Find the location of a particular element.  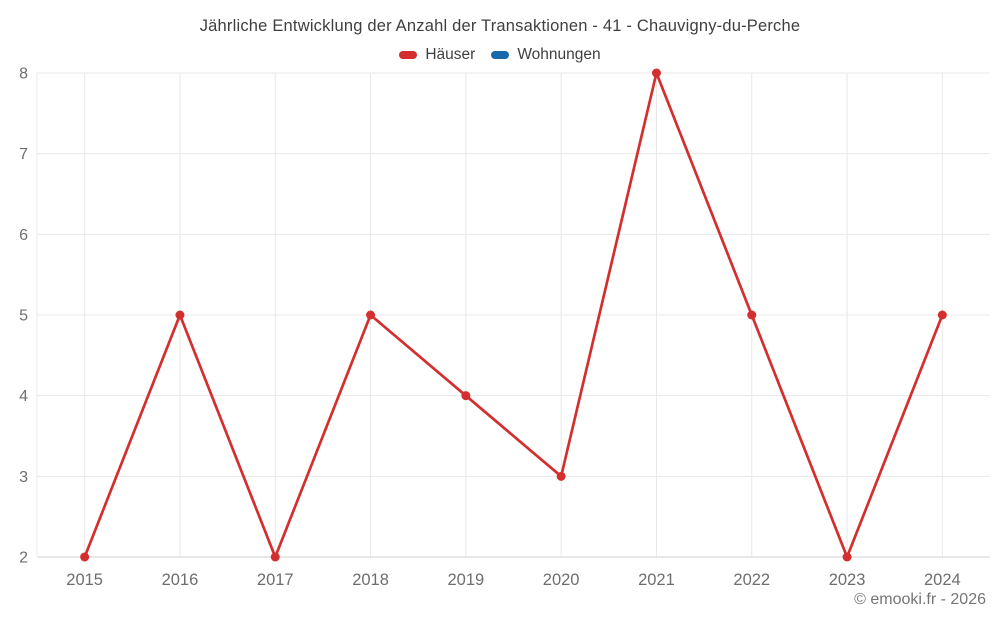

x-axis-tick-label: 2021 is located at coordinates (656, 580).